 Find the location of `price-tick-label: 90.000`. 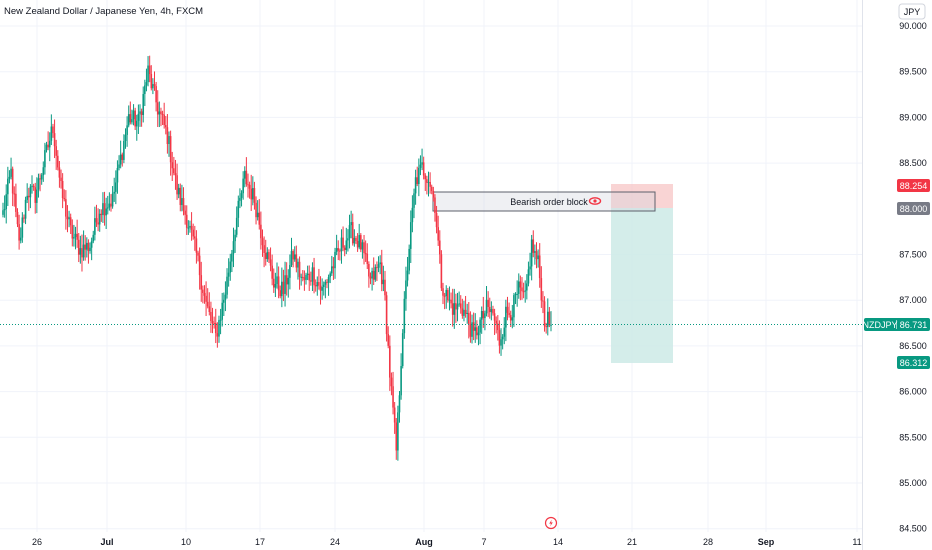

price-tick-label: 90.000 is located at coordinates (913, 26).